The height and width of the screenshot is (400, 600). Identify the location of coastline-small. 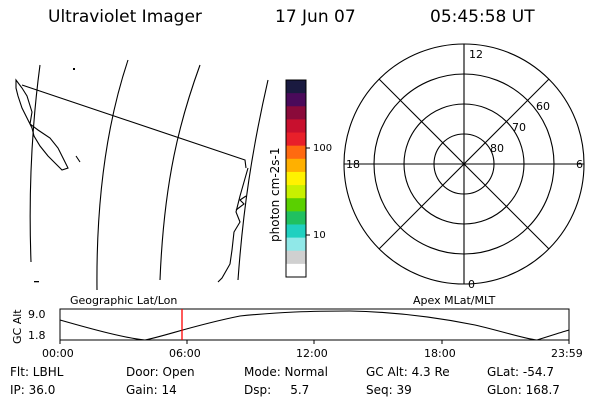
(78, 159).